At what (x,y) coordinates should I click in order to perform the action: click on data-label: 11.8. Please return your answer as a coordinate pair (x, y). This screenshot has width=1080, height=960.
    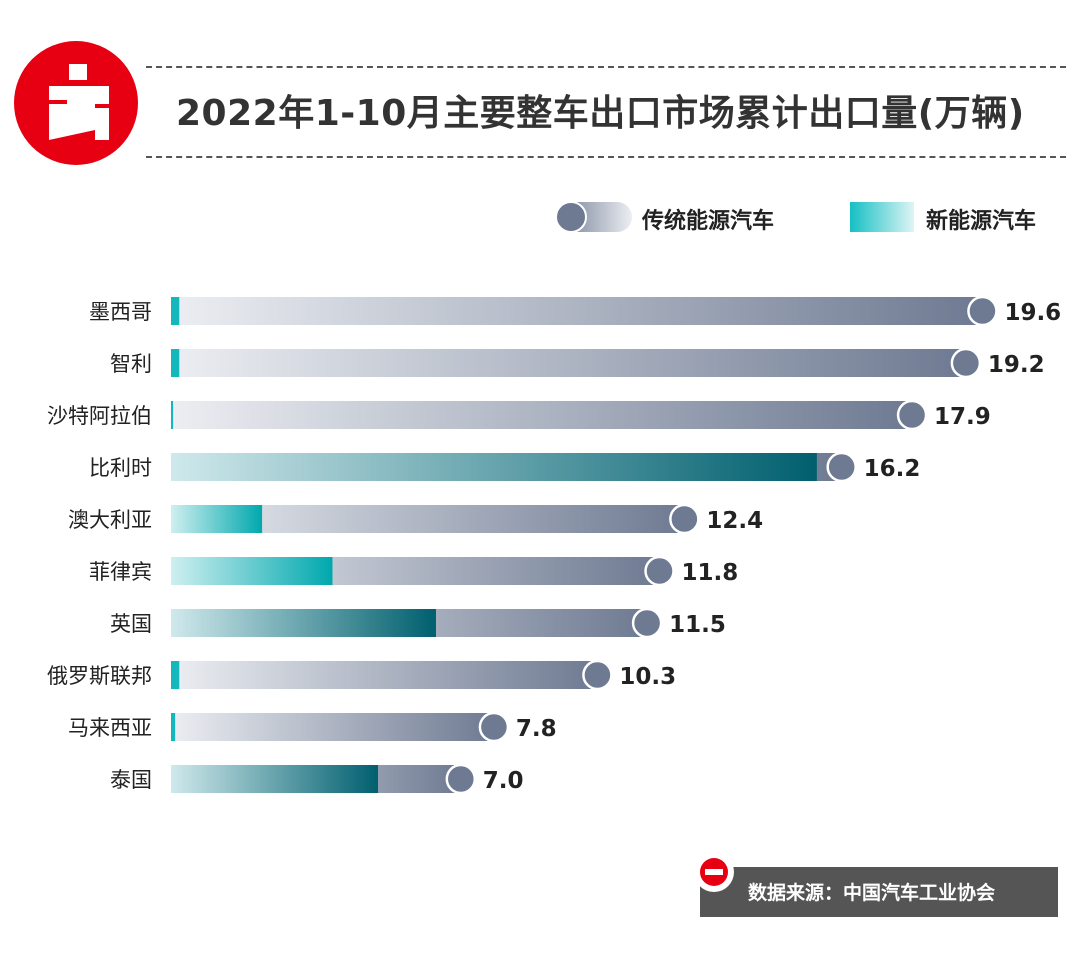
    Looking at the image, I should click on (710, 573).